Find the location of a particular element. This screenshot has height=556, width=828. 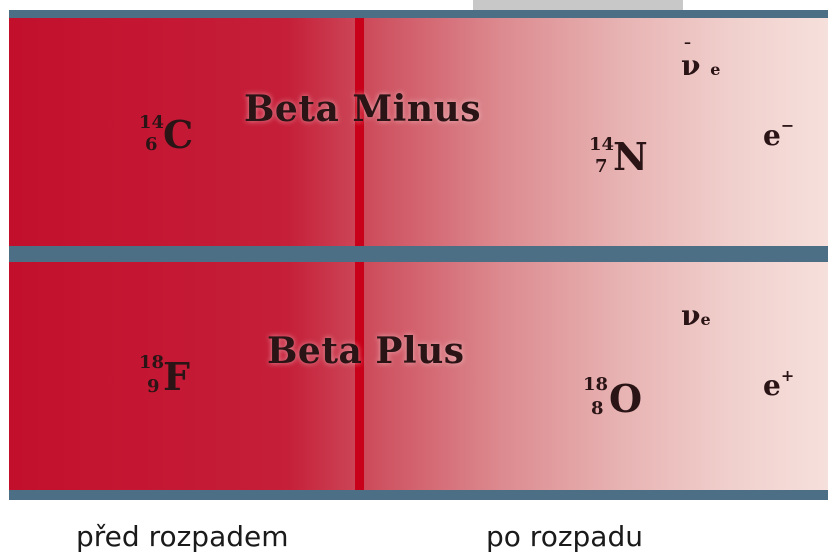

parent-mass-number: 18 is located at coordinates (152, 362).